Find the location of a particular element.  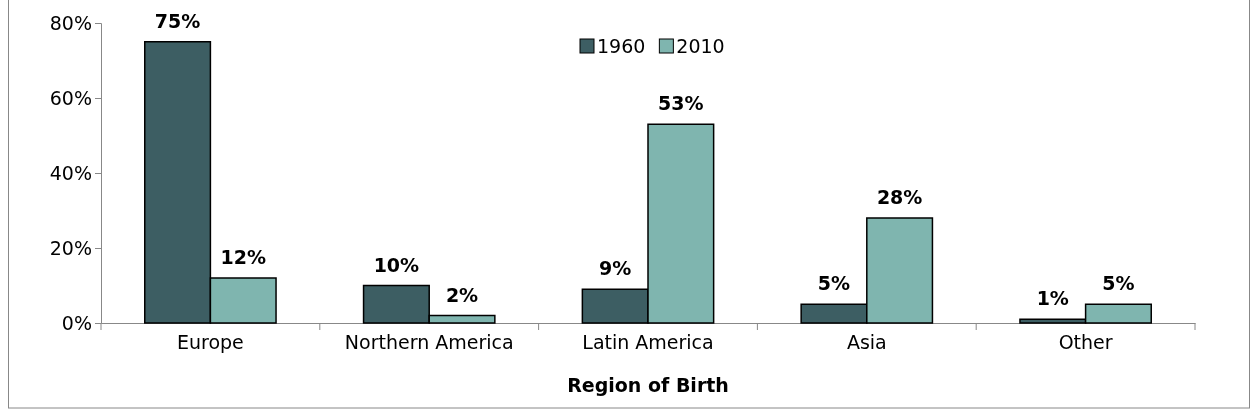

legend-label: 2010 is located at coordinates (700, 46).